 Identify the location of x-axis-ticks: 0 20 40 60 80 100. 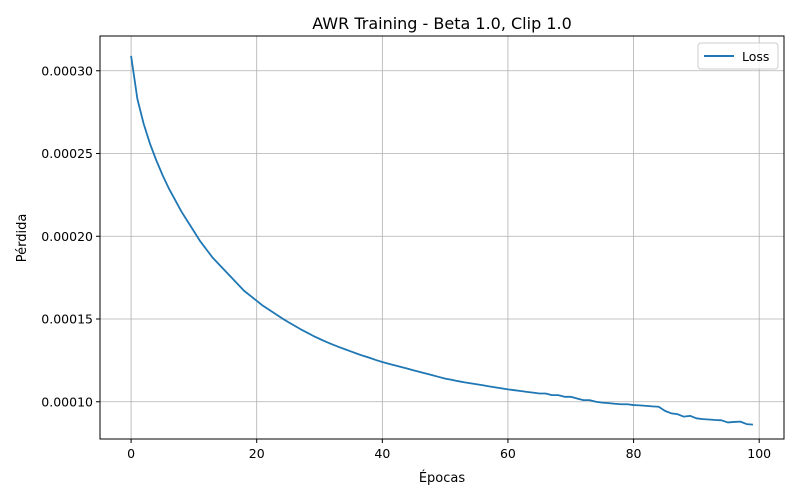
(449, 450).